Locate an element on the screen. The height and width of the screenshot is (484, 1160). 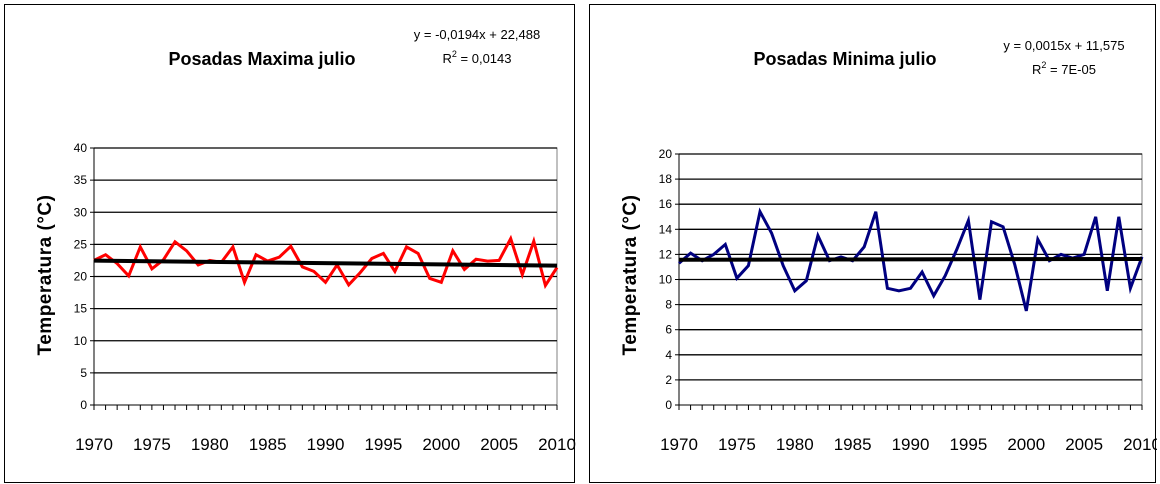
r-squared-label: R2 = 7E-05 is located at coordinates (1064, 68).